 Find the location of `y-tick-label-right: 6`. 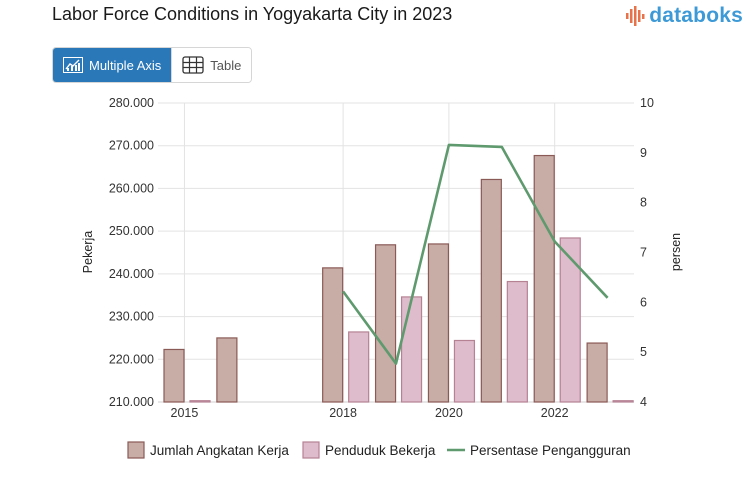

y-tick-label-right: 6 is located at coordinates (643, 302).